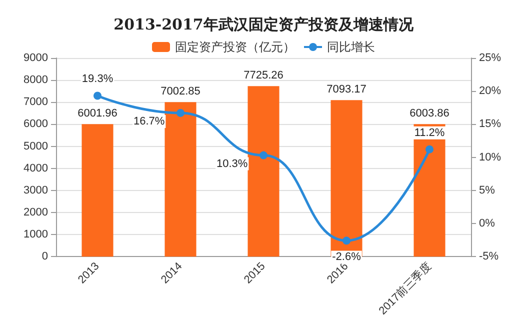 The height and width of the screenshot is (327, 527). I want to click on y-tick-label: 5000, so click(36, 146).